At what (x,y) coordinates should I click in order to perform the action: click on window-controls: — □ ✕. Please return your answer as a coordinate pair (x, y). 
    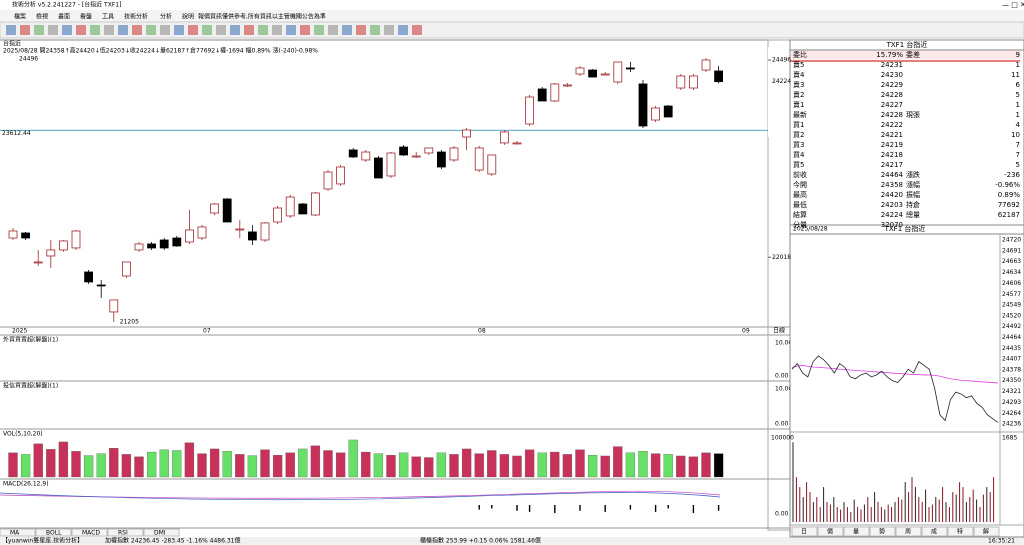
    Looking at the image, I should click on (1013, 5).